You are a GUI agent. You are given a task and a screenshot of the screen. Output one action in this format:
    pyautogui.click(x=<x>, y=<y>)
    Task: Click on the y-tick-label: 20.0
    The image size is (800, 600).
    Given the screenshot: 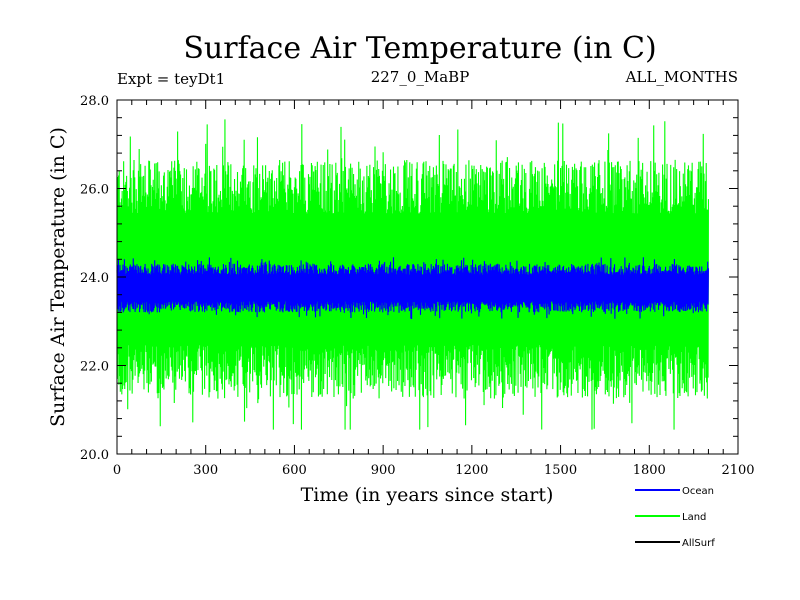 What is the action you would take?
    pyautogui.click(x=94, y=455)
    